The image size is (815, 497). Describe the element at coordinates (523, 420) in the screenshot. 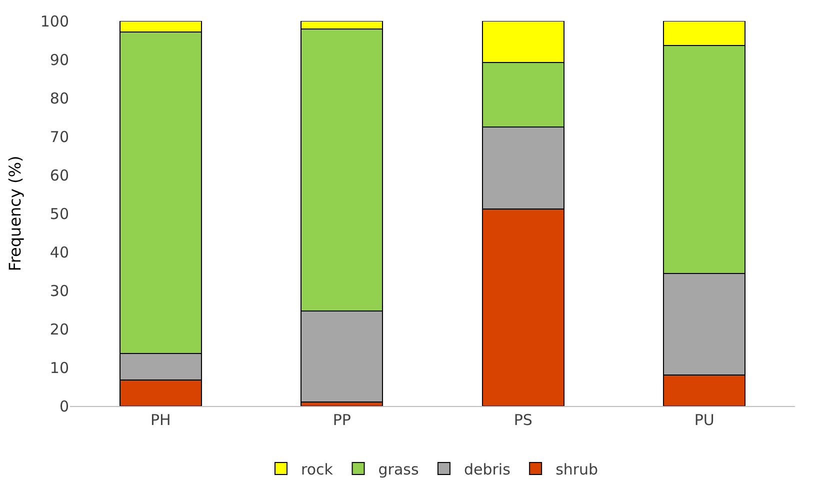

I see `x-tick-label: PS` at that location.